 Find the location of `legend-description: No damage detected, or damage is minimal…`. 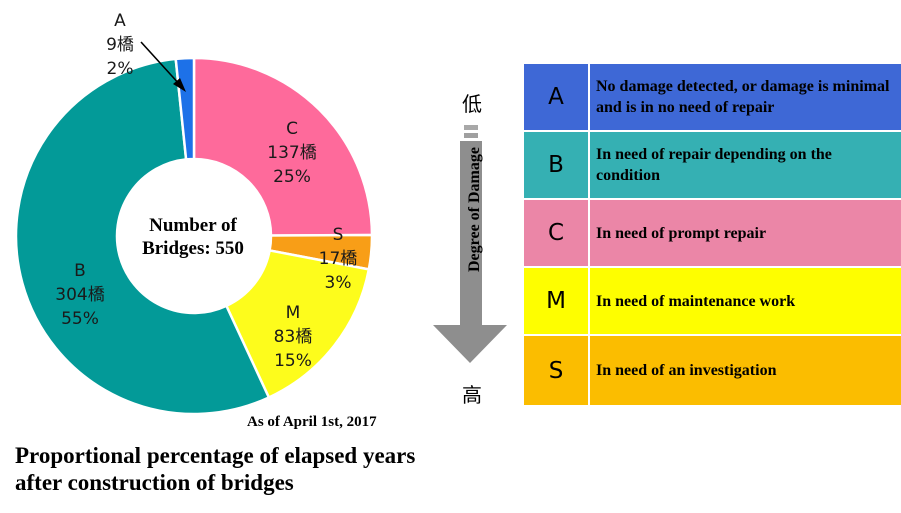

legend-description: No damage detected, or damage is minimal… is located at coordinates (743, 97).